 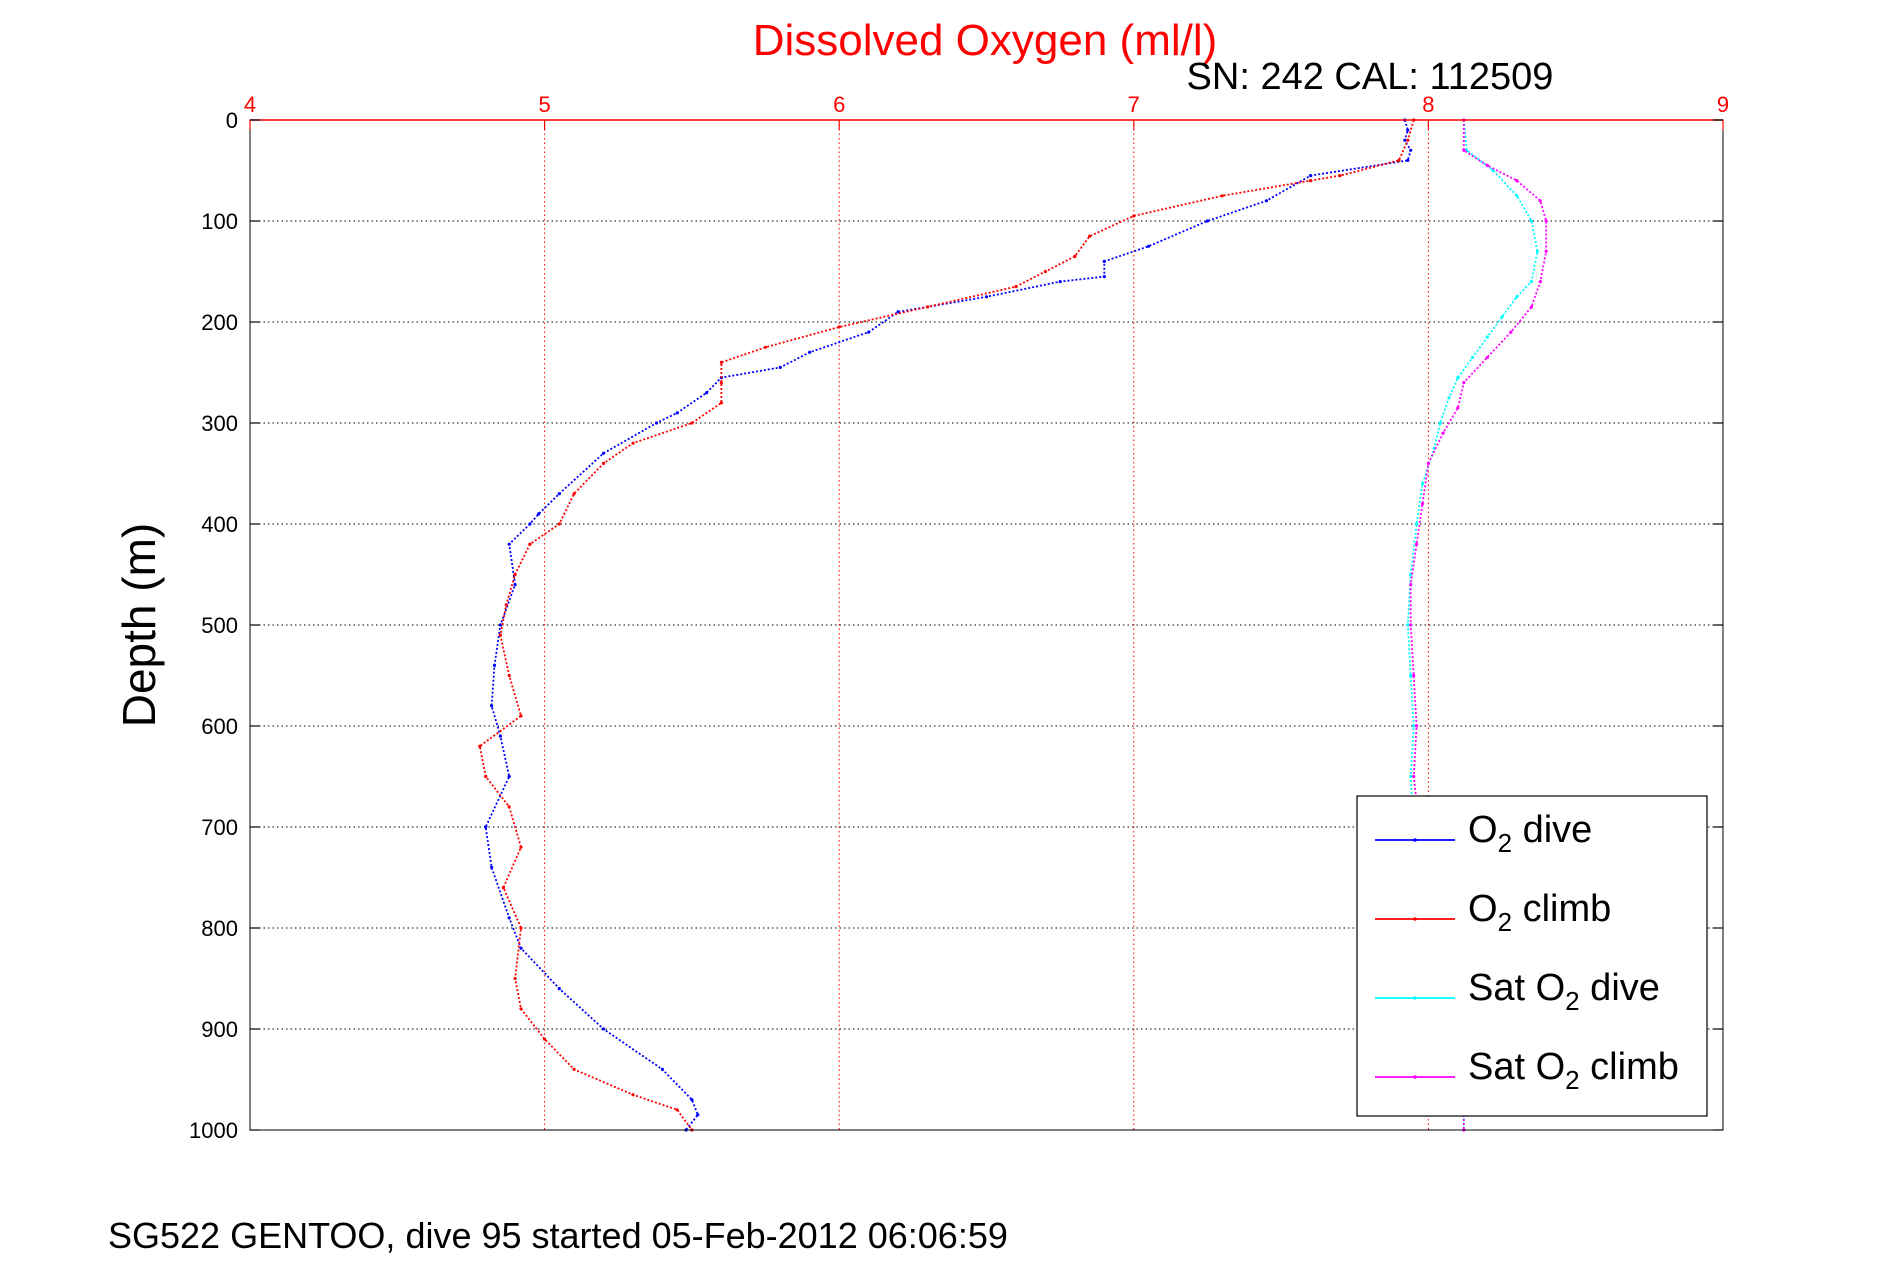 What do you see at coordinates (1415, 840) in the screenshot?
I see `legend-marker-o2-dive` at bounding box center [1415, 840].